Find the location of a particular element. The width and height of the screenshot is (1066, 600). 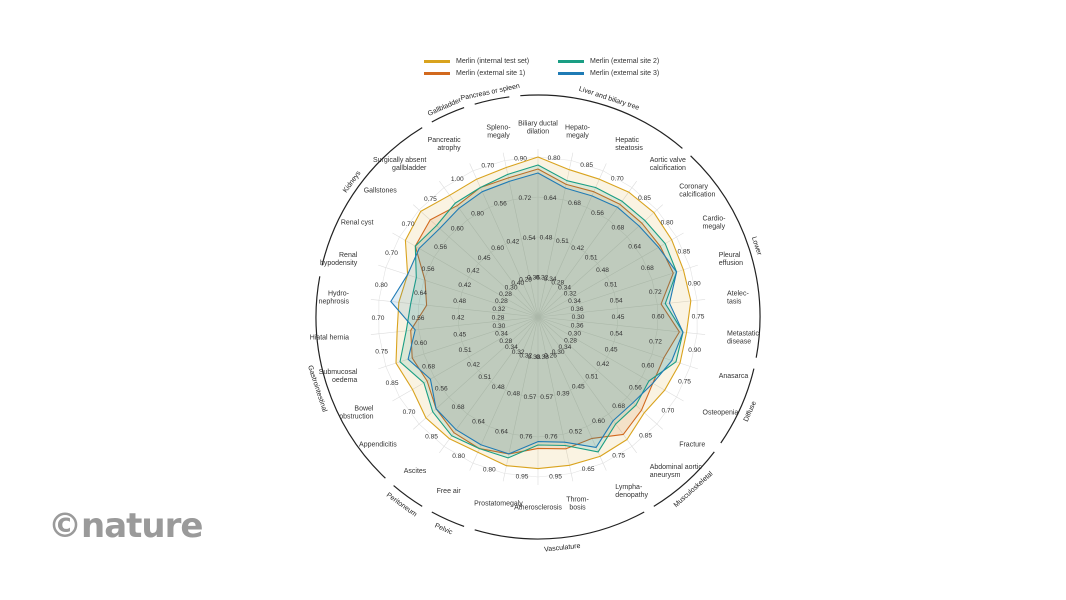

tick-label: 0.38 is located at coordinates (534, 357).